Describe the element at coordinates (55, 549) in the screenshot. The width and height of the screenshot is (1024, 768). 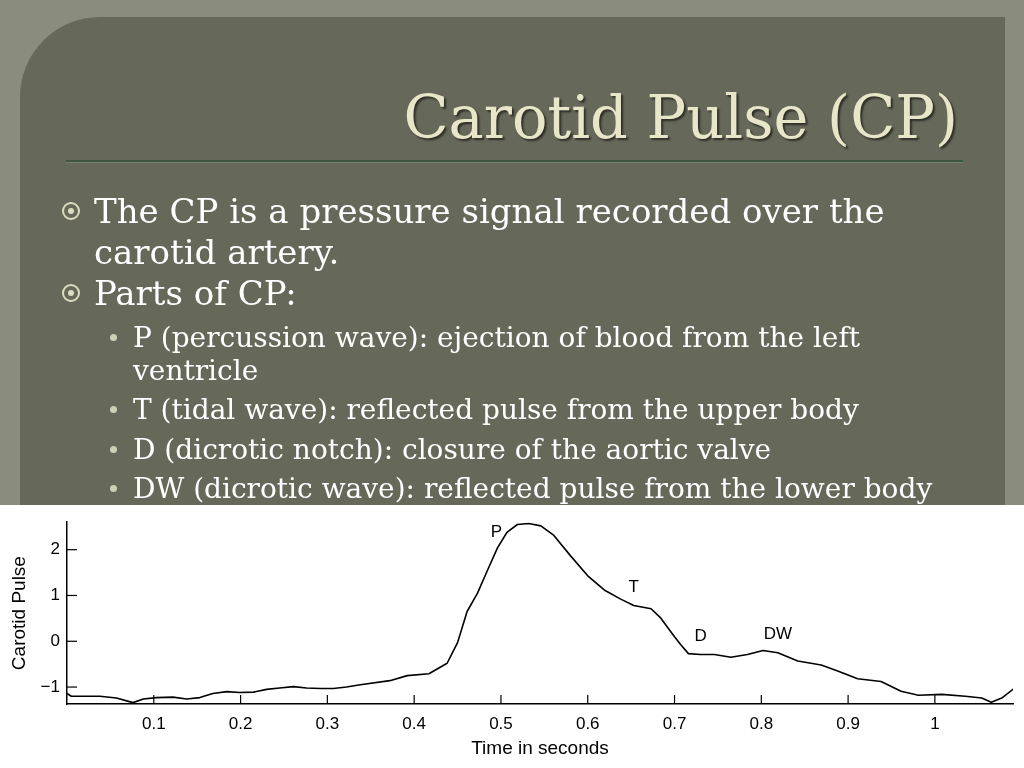
I see `y-tick-label: 2` at that location.